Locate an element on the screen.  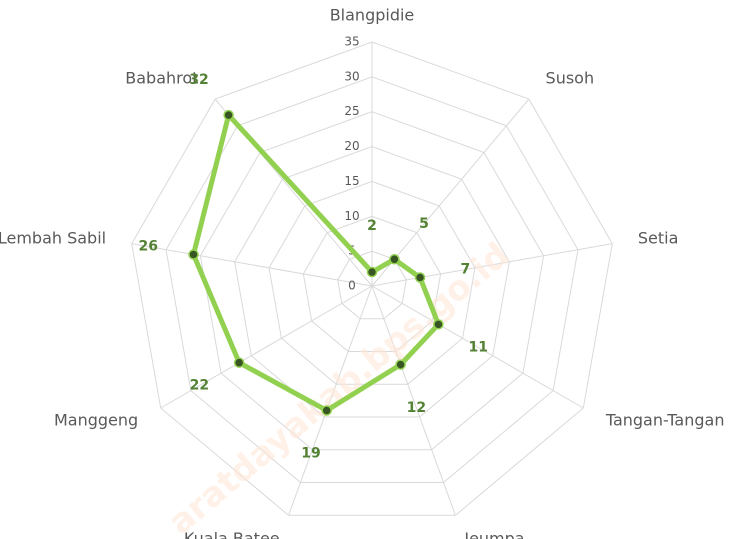
category-label: Blangpidie is located at coordinates (372, 15).